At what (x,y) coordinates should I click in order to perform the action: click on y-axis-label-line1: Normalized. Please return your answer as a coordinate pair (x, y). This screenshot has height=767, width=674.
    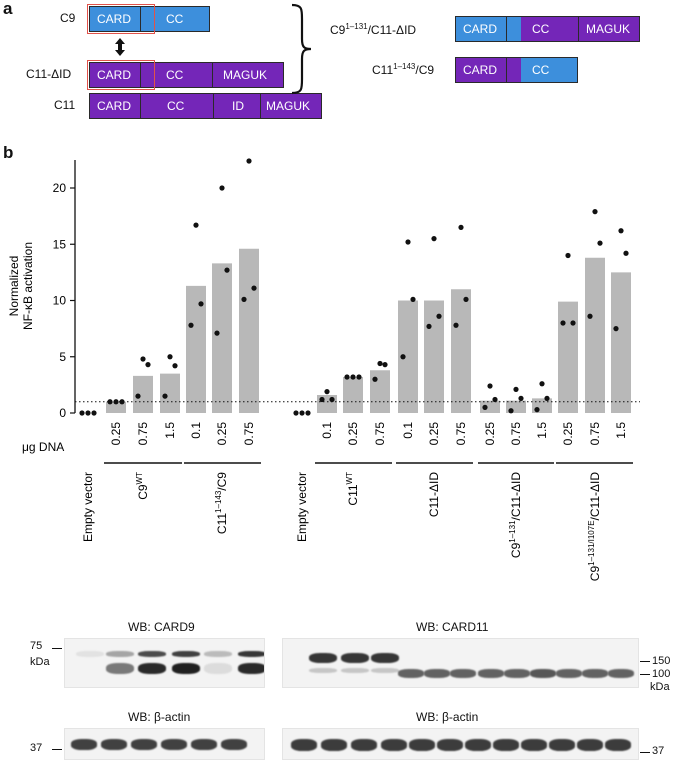
    Looking at the image, I should click on (14, 286).